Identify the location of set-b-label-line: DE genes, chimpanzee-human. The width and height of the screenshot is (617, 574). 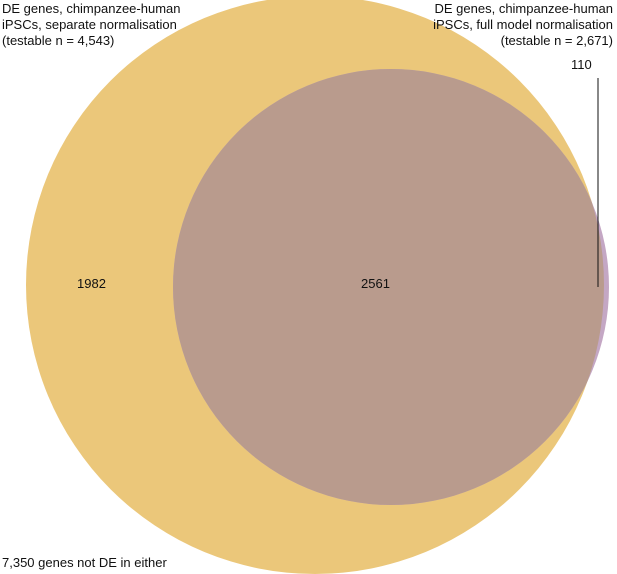
(524, 8).